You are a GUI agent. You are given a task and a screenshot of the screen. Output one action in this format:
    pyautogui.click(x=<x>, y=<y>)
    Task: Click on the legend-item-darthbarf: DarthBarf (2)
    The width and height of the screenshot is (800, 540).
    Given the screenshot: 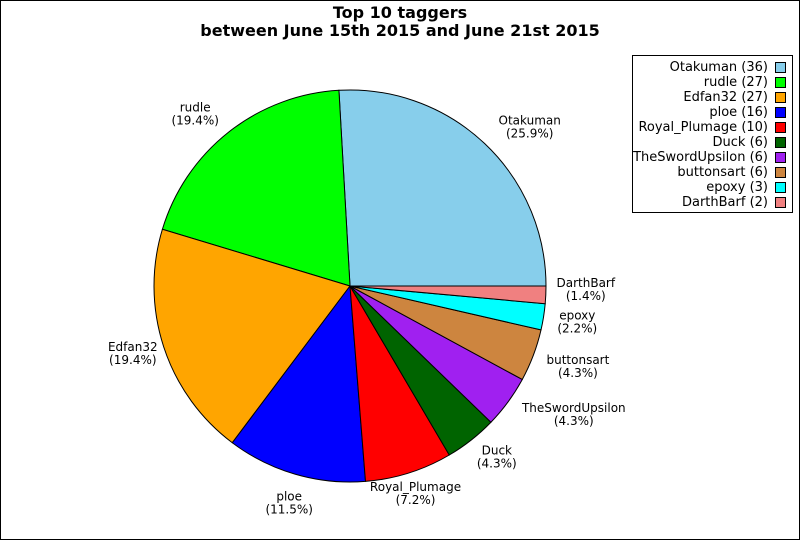 What is the action you would take?
    pyautogui.click(x=712, y=202)
    